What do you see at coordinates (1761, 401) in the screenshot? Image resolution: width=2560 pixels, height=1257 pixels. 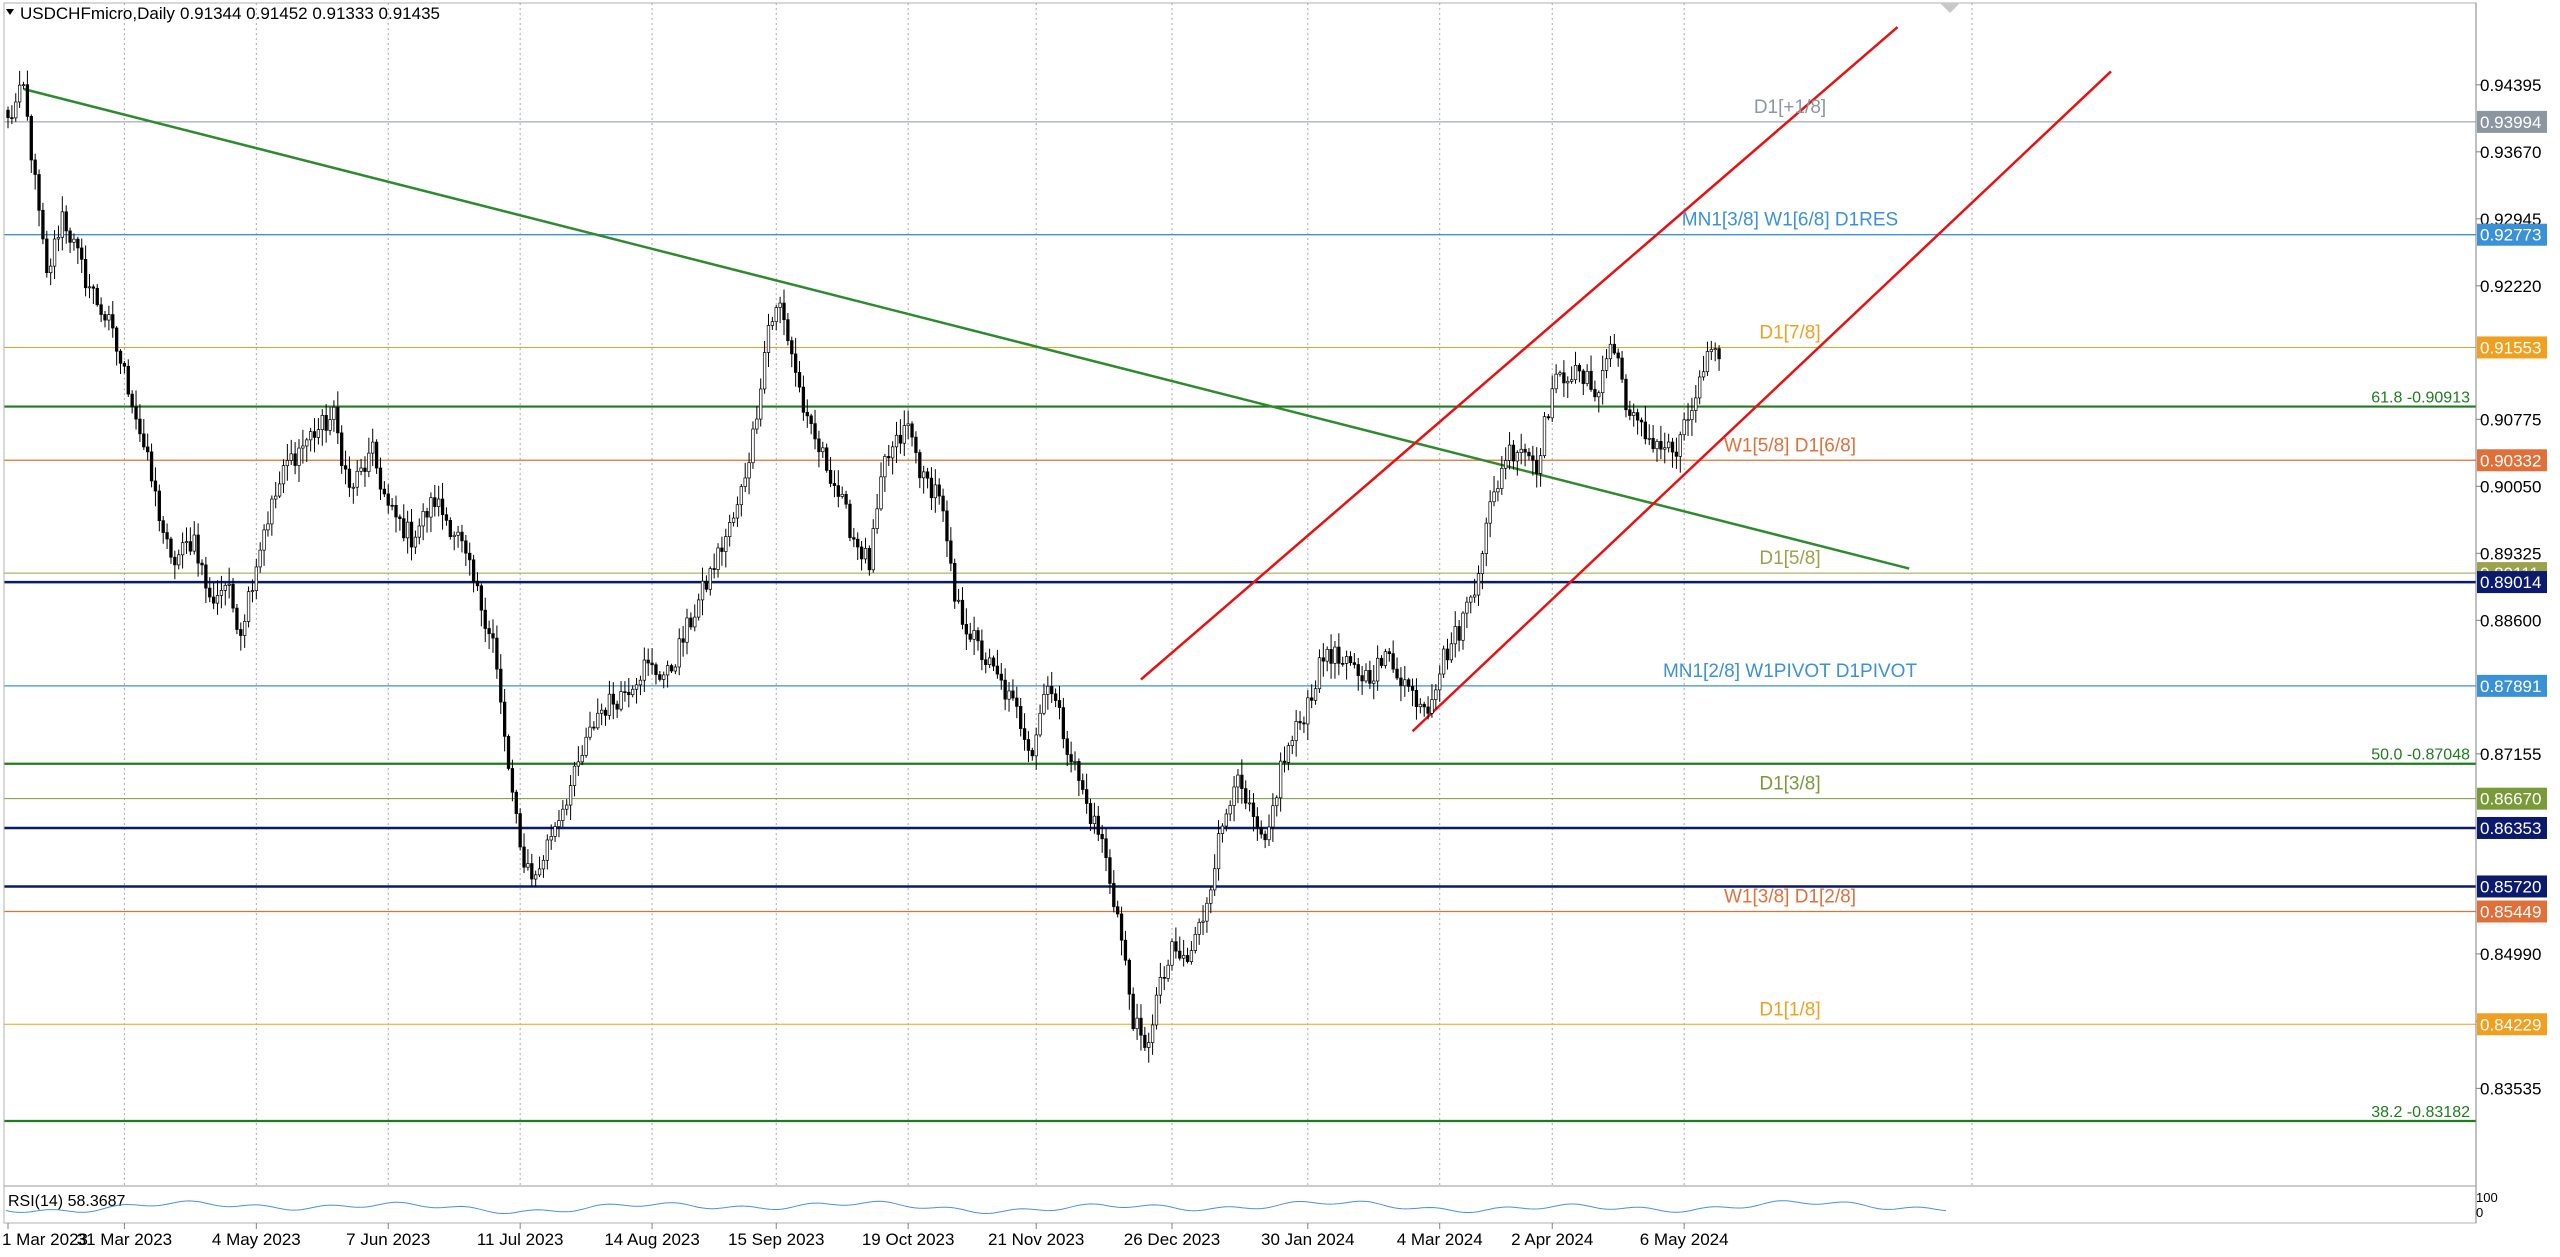 I see `trendline` at bounding box center [1761, 401].